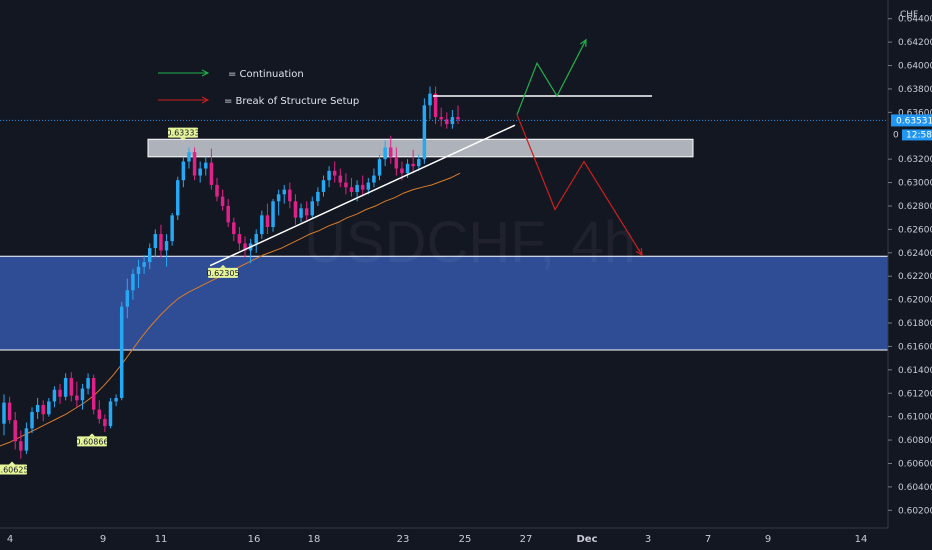 Image resolution: width=932 pixels, height=550 pixels. Describe the element at coordinates (10, 539) in the screenshot. I see `time-tick-label: 4` at that location.